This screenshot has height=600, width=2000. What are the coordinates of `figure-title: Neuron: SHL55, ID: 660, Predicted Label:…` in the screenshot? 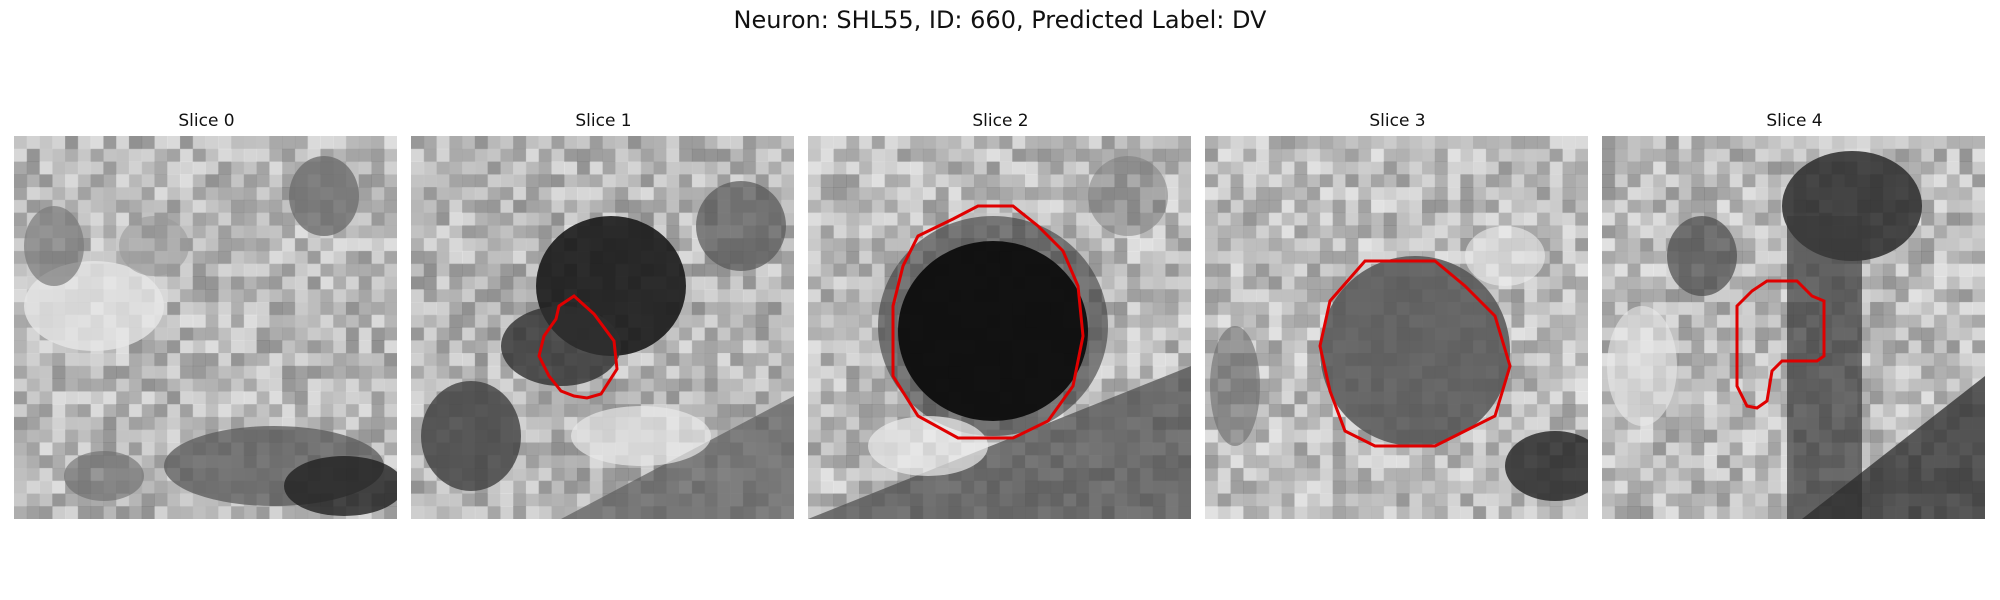 It's located at (1000, 20).